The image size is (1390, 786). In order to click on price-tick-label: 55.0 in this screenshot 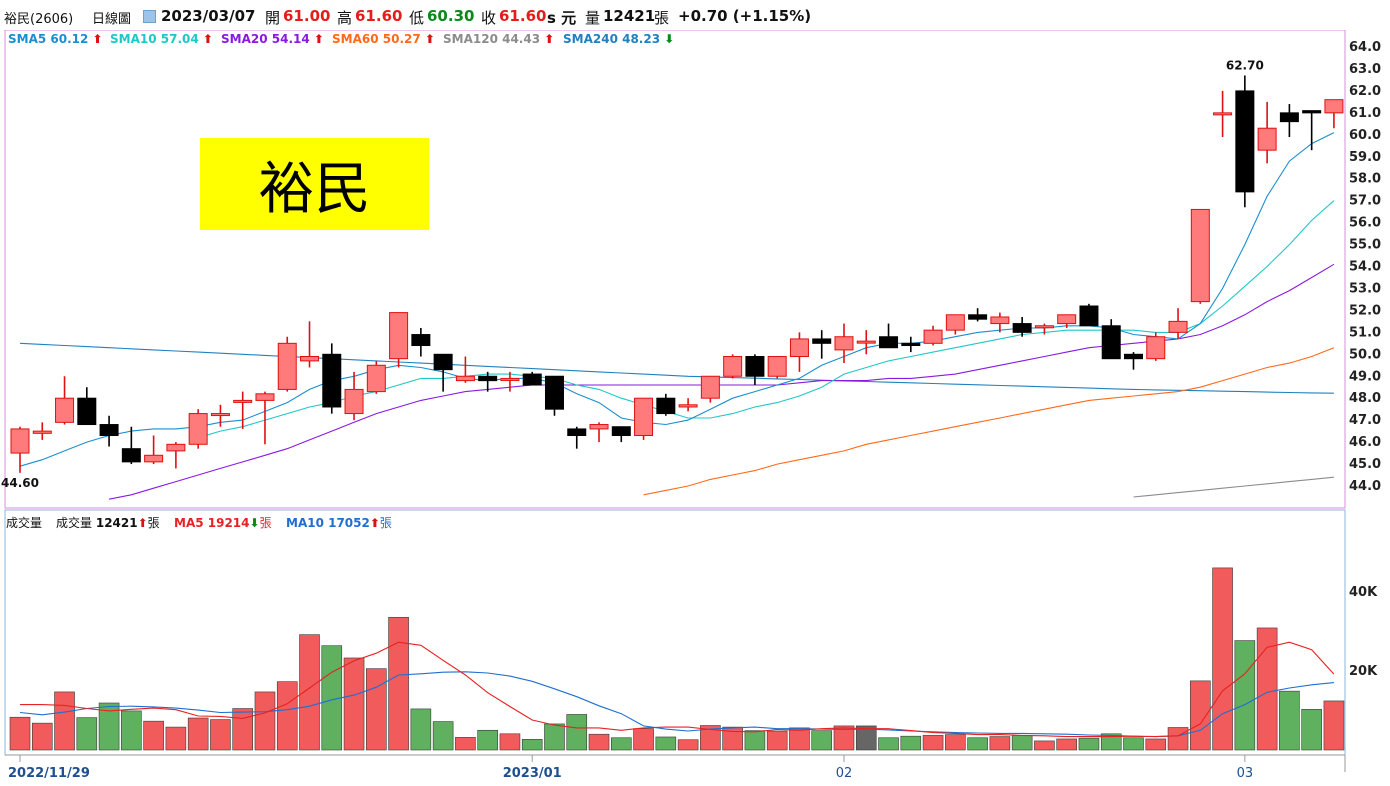, I will do `click(1365, 245)`.